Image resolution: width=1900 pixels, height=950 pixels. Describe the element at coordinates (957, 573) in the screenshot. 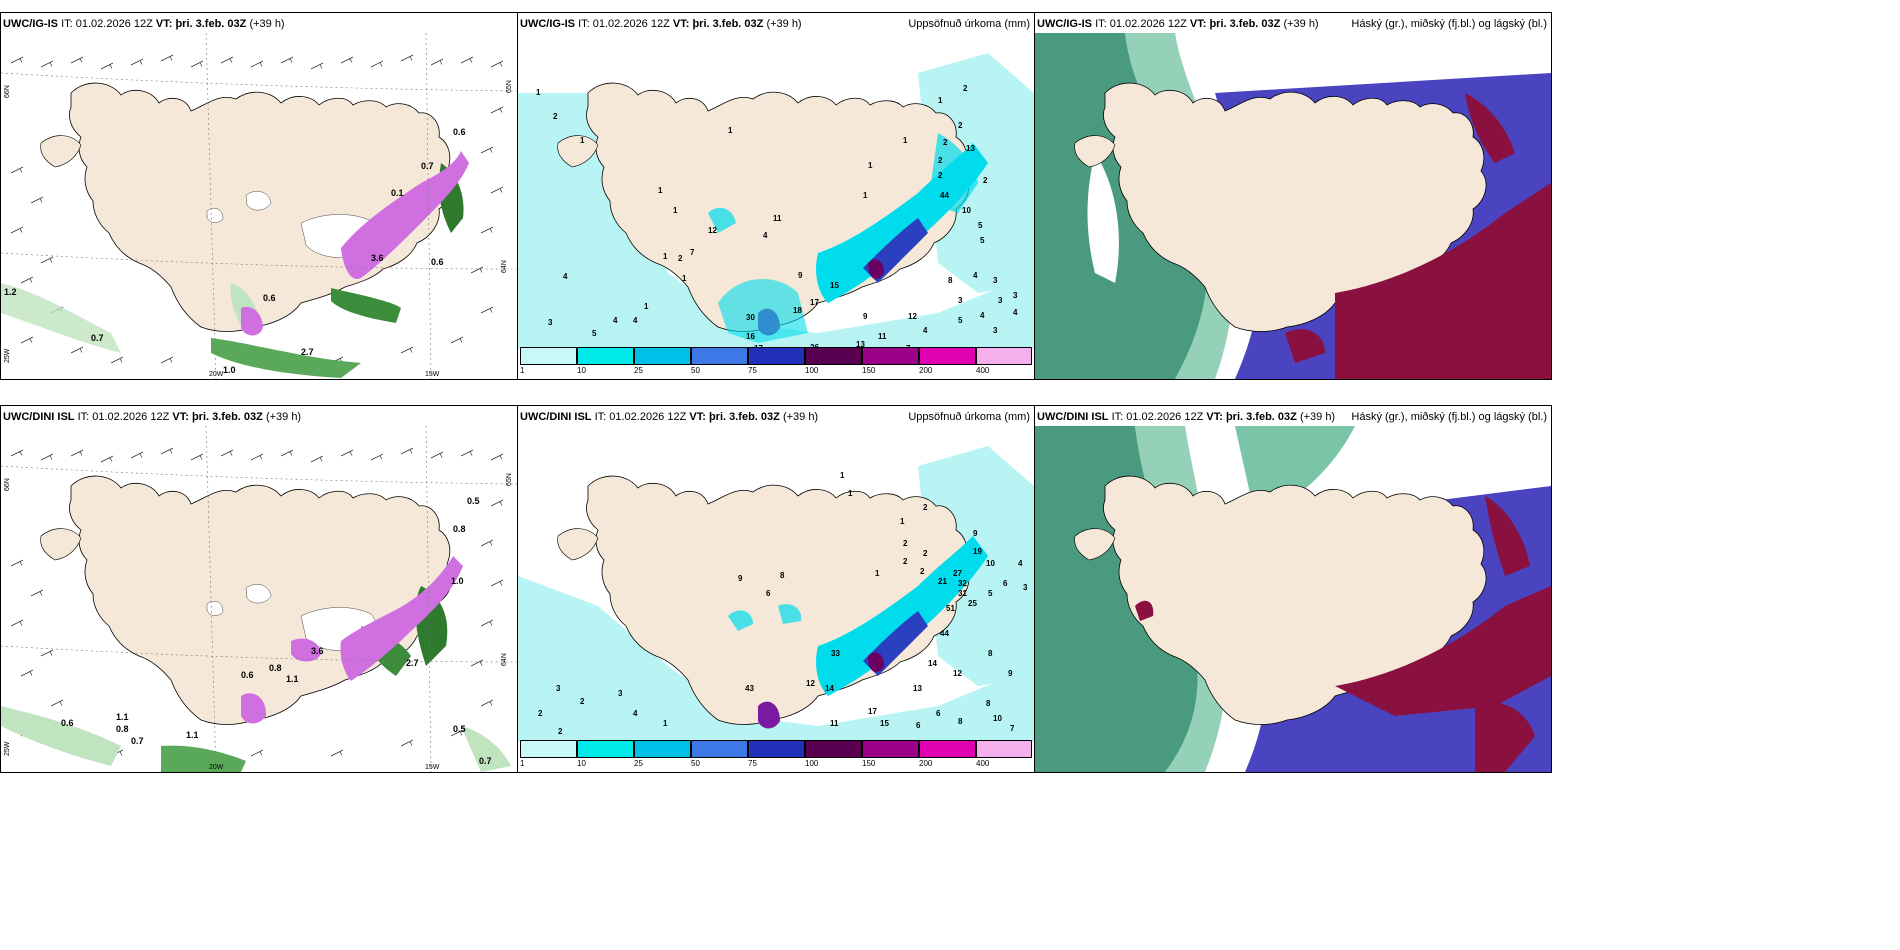

I see `precip-value: 27` at that location.